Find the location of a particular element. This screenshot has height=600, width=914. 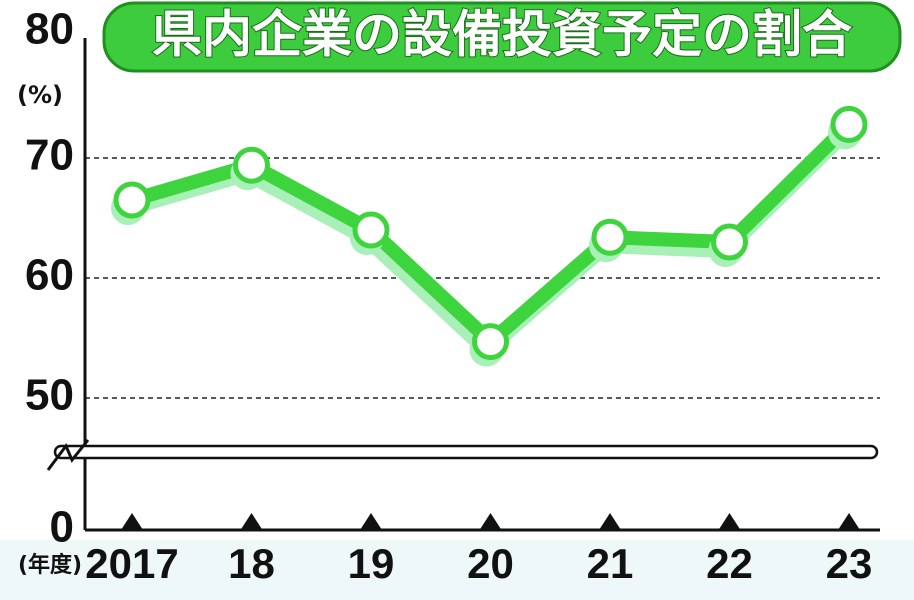

x-tick-label: 2017 is located at coordinates (131, 563).